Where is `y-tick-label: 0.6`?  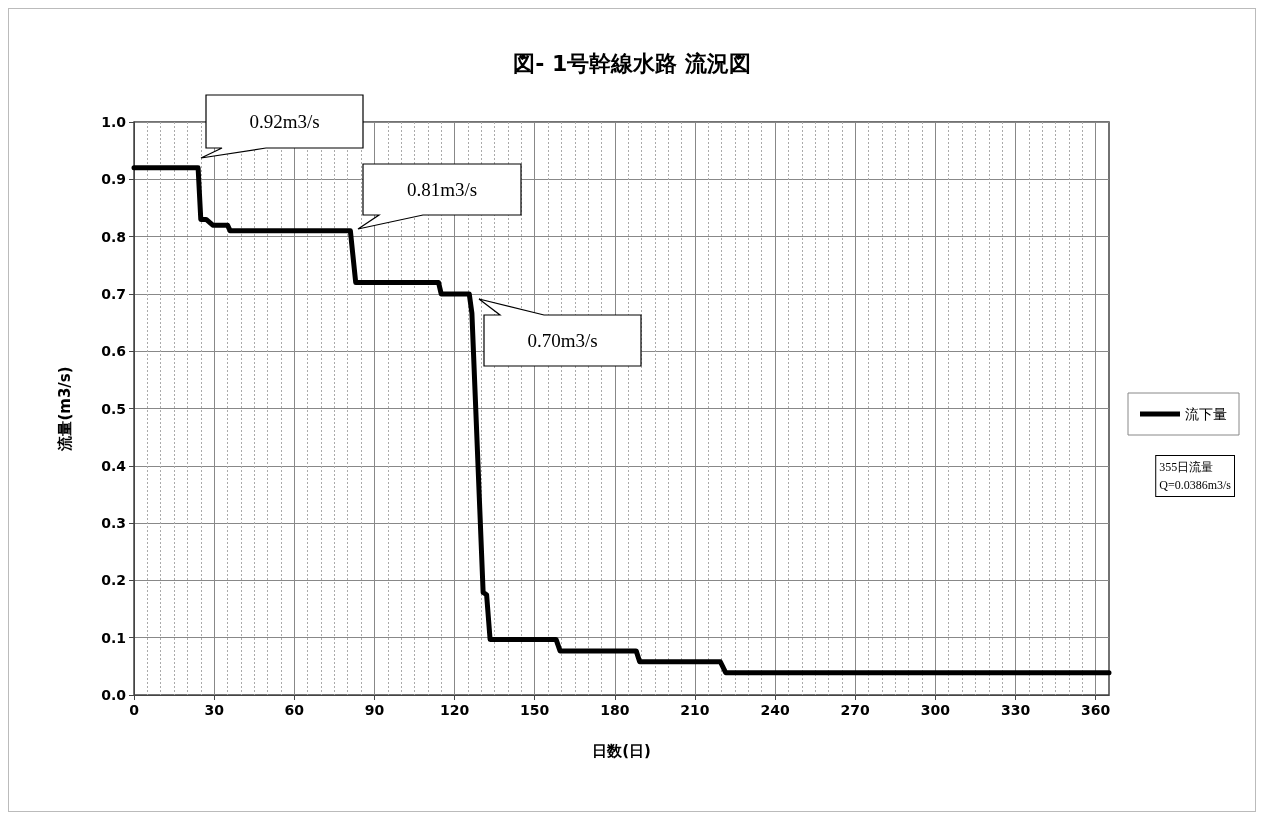
y-tick-label: 0.6 is located at coordinates (113, 351).